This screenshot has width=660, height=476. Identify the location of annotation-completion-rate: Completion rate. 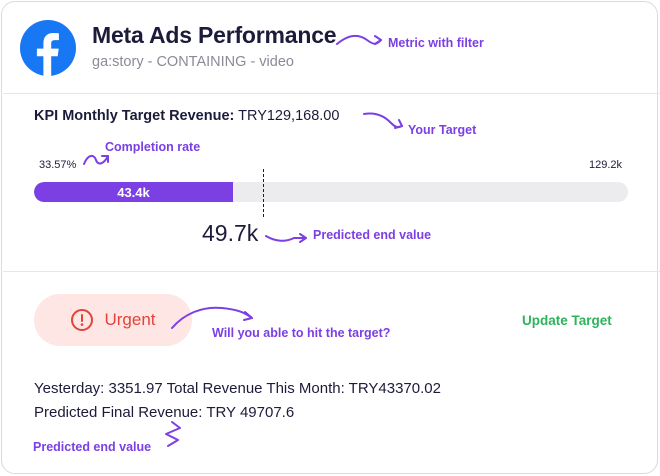
(153, 147).